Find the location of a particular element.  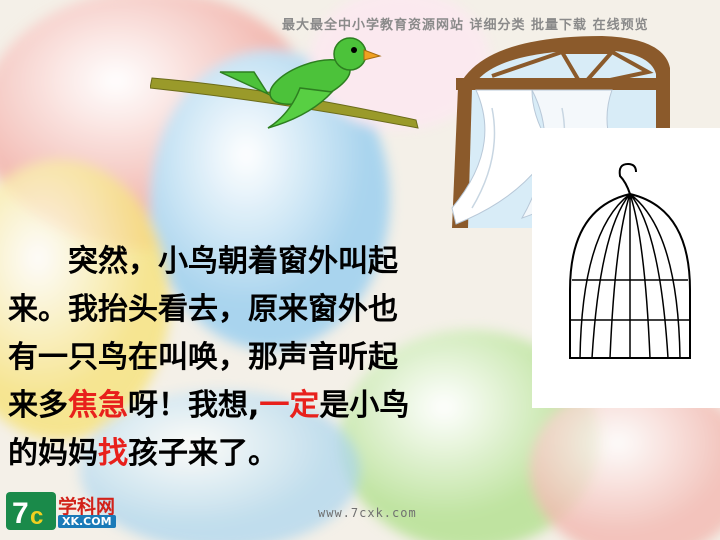

story-line: 突然，小鸟朝着窗外叫起 is located at coordinates (270, 262).